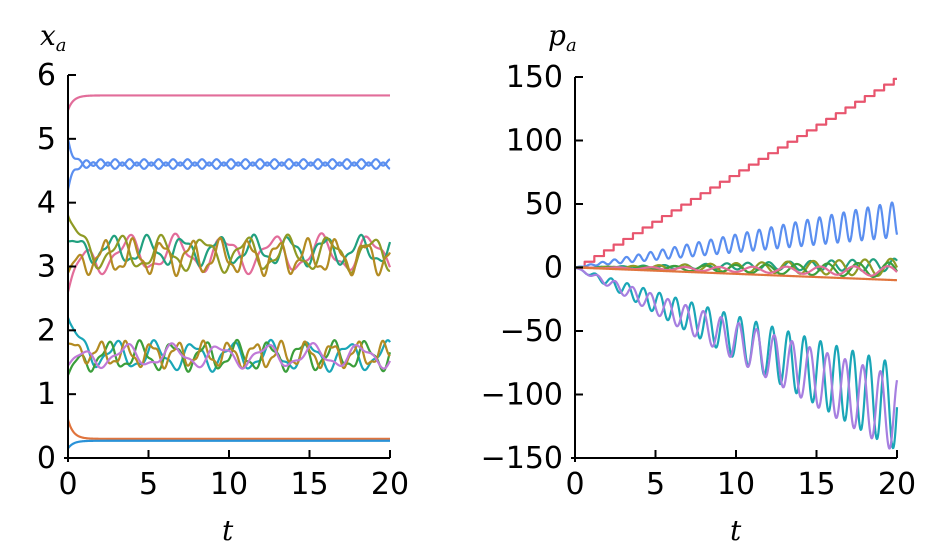 This screenshot has height=556, width=937. I want to click on right-y-tick-label: 100, so click(534, 141).